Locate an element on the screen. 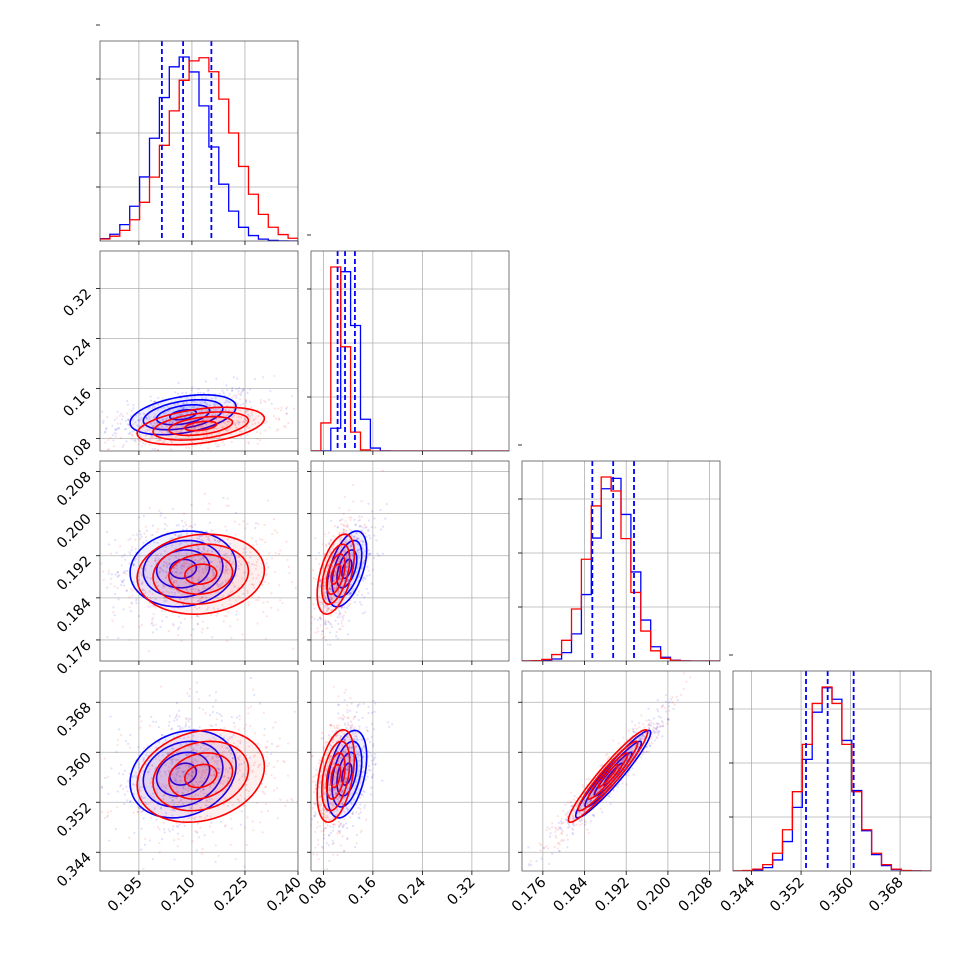 The height and width of the screenshot is (970, 970). y-tick-label: 0.368 is located at coordinates (74, 720).